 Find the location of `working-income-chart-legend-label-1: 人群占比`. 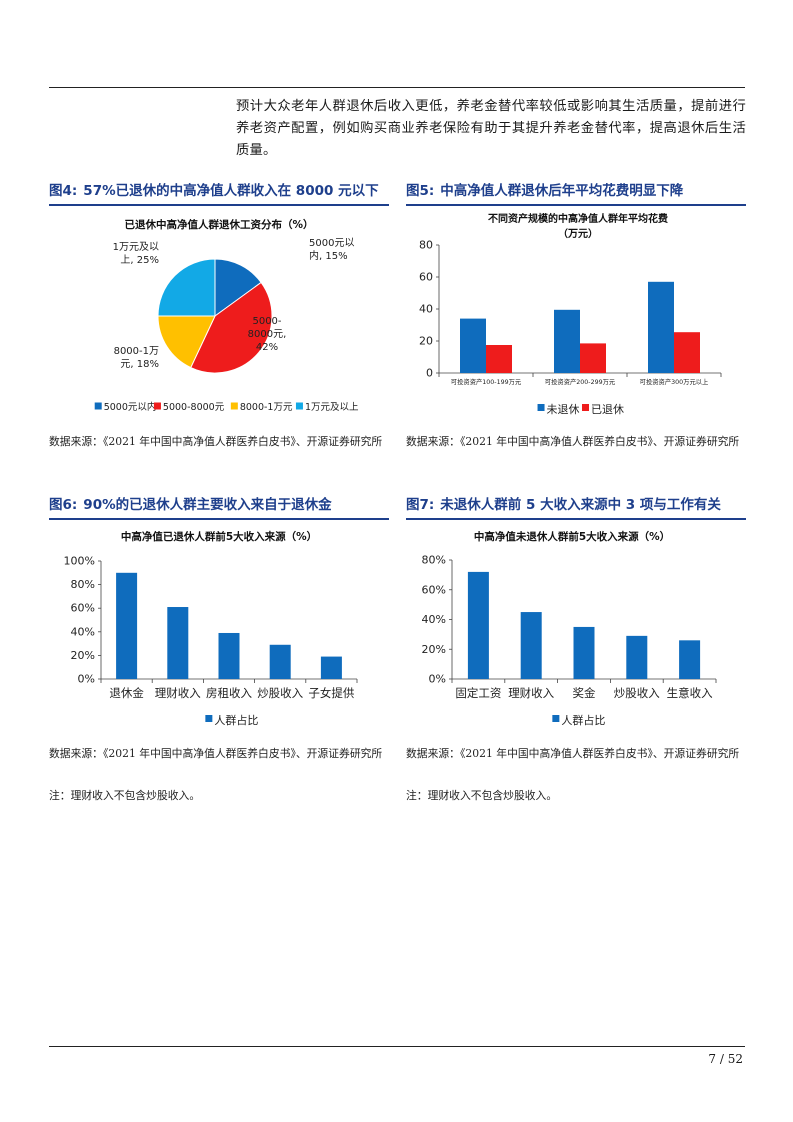

working-income-chart-legend-label-1: 人群占比 is located at coordinates (583, 720).